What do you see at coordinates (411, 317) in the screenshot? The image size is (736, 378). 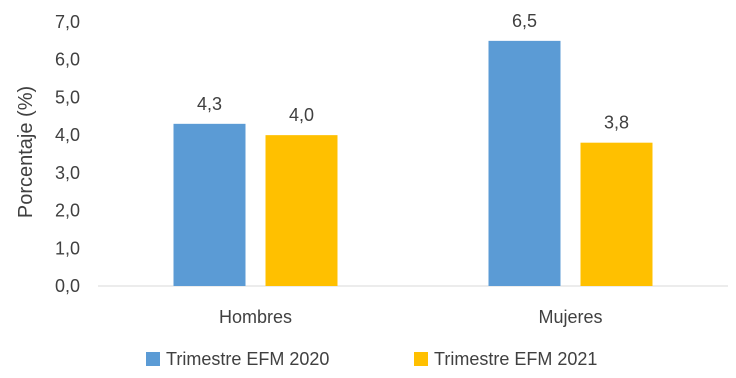 I see `category-labels: Hombres Mujeres` at bounding box center [411, 317].